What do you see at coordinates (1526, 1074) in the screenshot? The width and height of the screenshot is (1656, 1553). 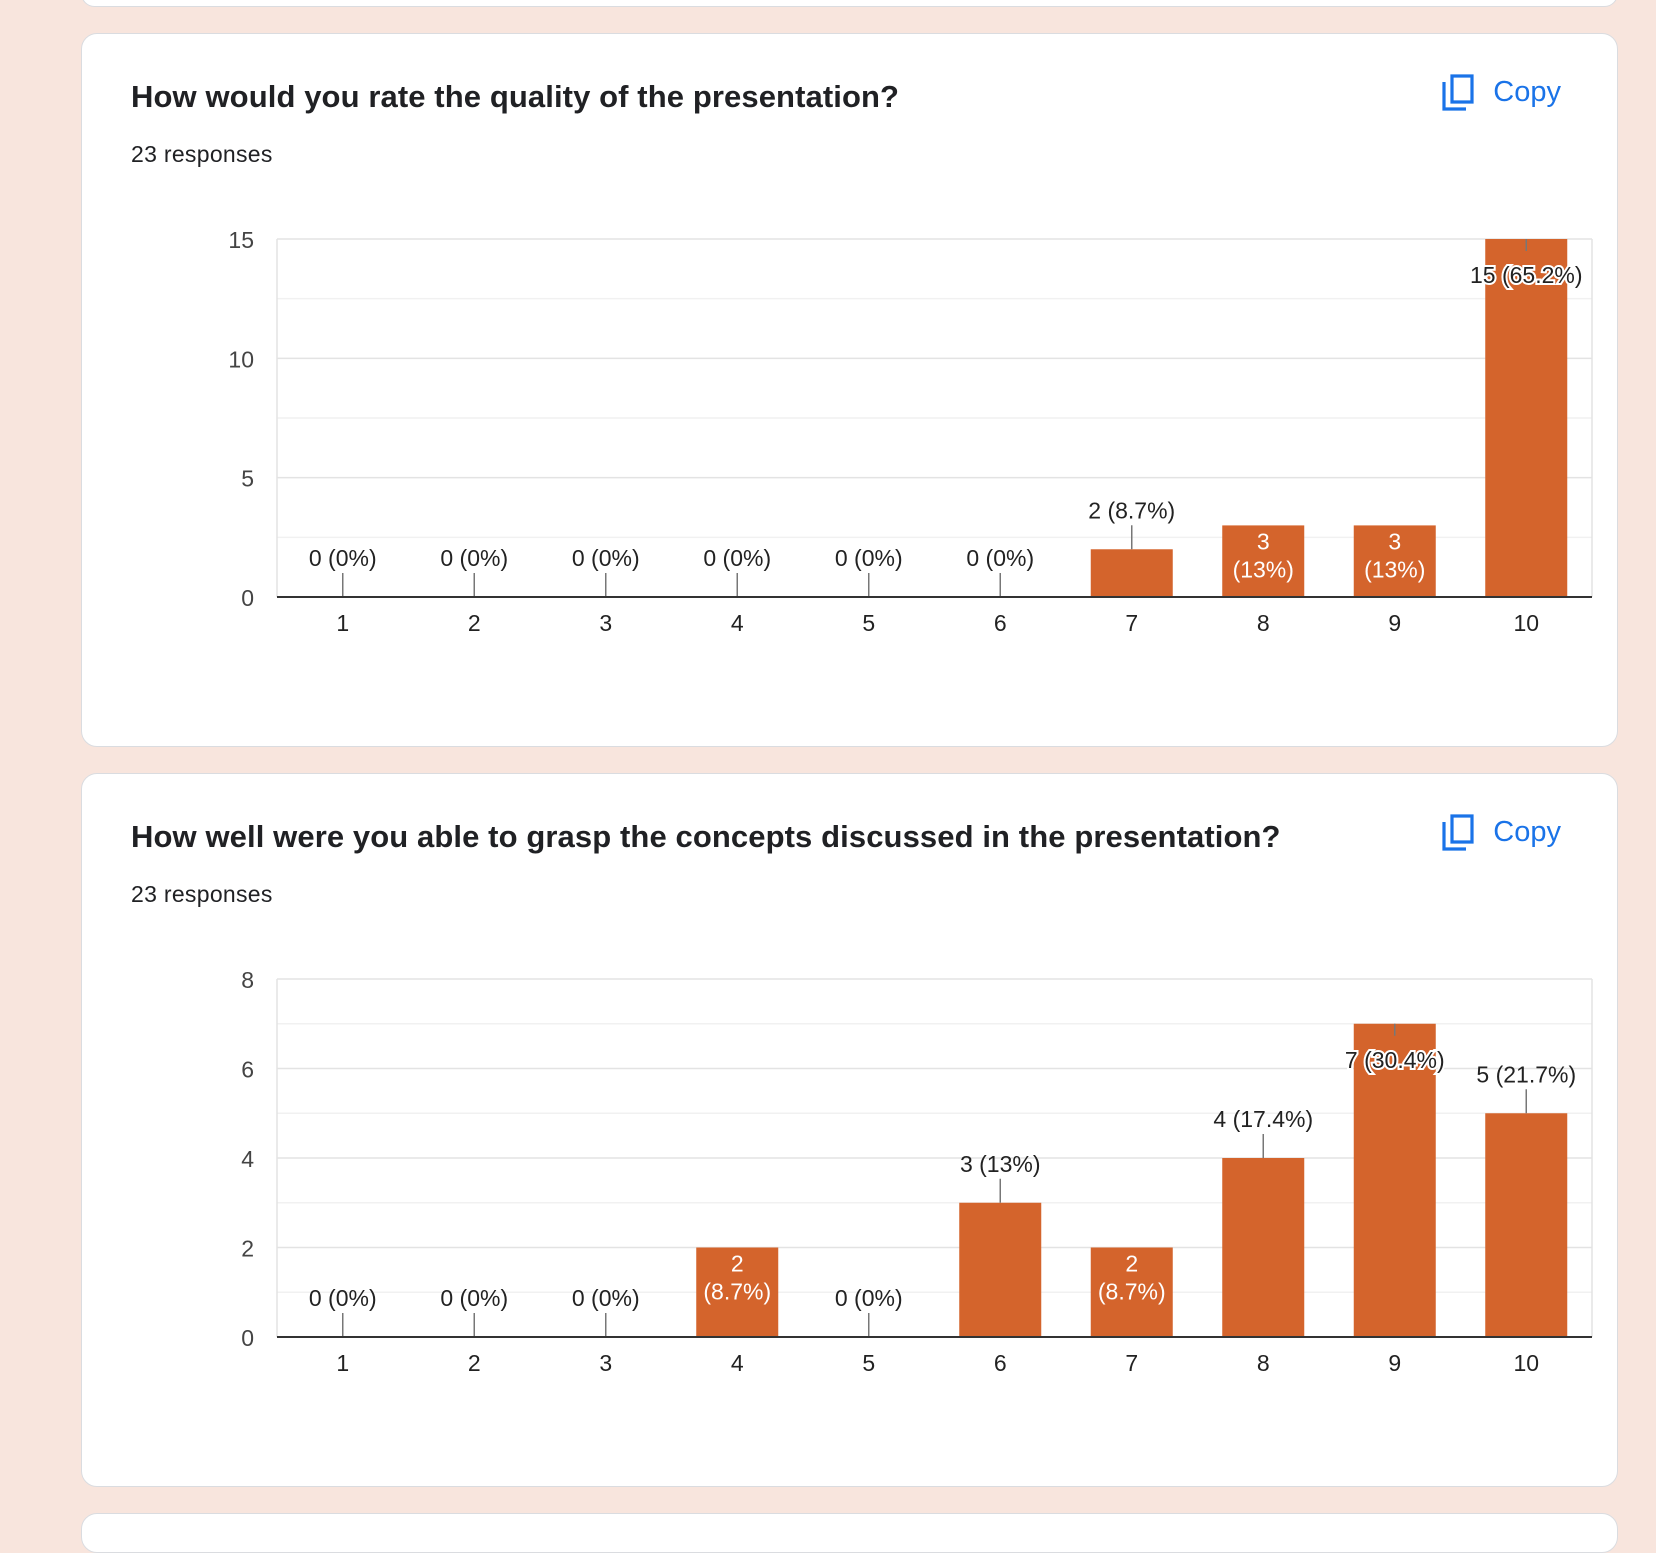 I see `data-label: 5 (21.7%)` at bounding box center [1526, 1074].